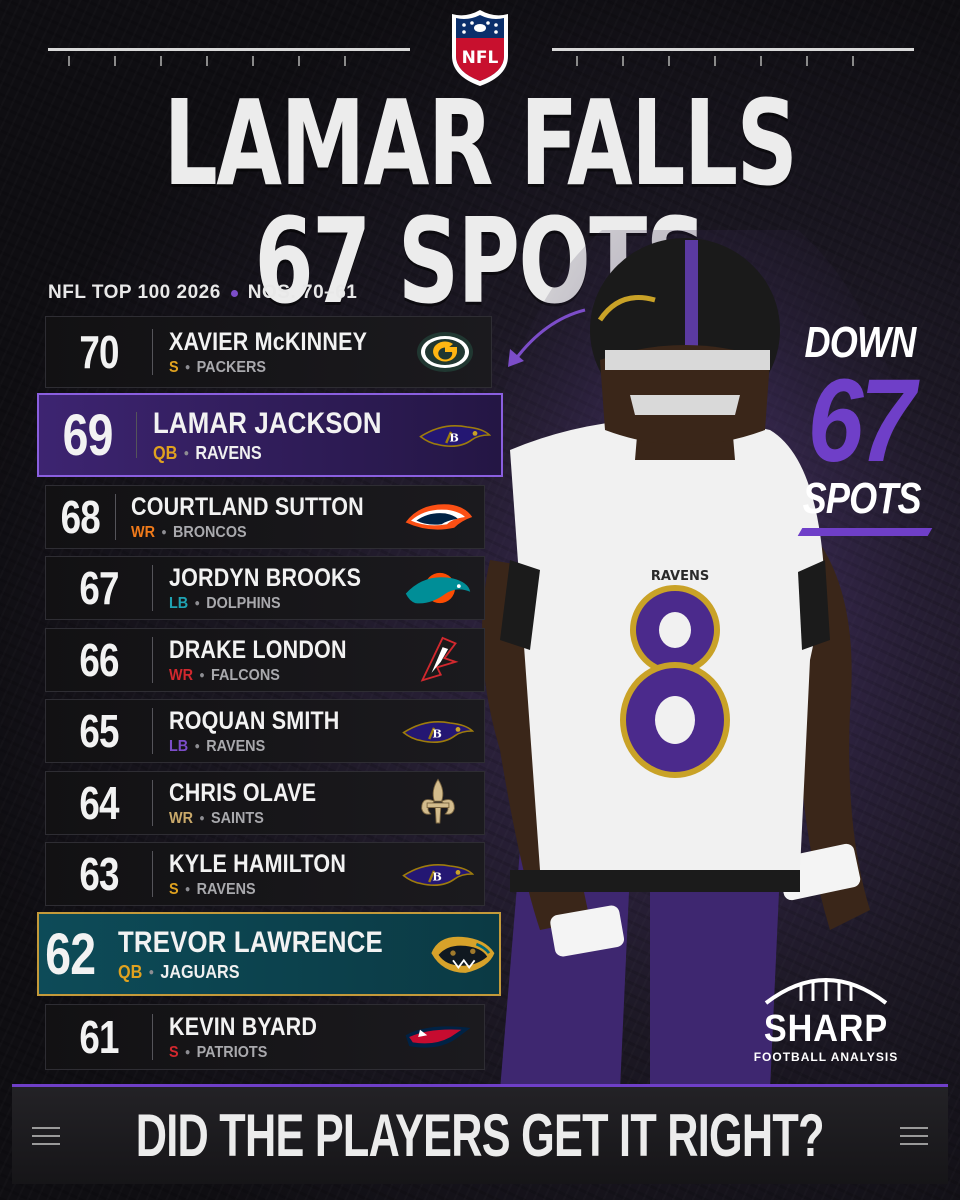  I want to click on ranking-row: 61 KEVIN BYARD S ● PATRIOTS, so click(265, 1037).